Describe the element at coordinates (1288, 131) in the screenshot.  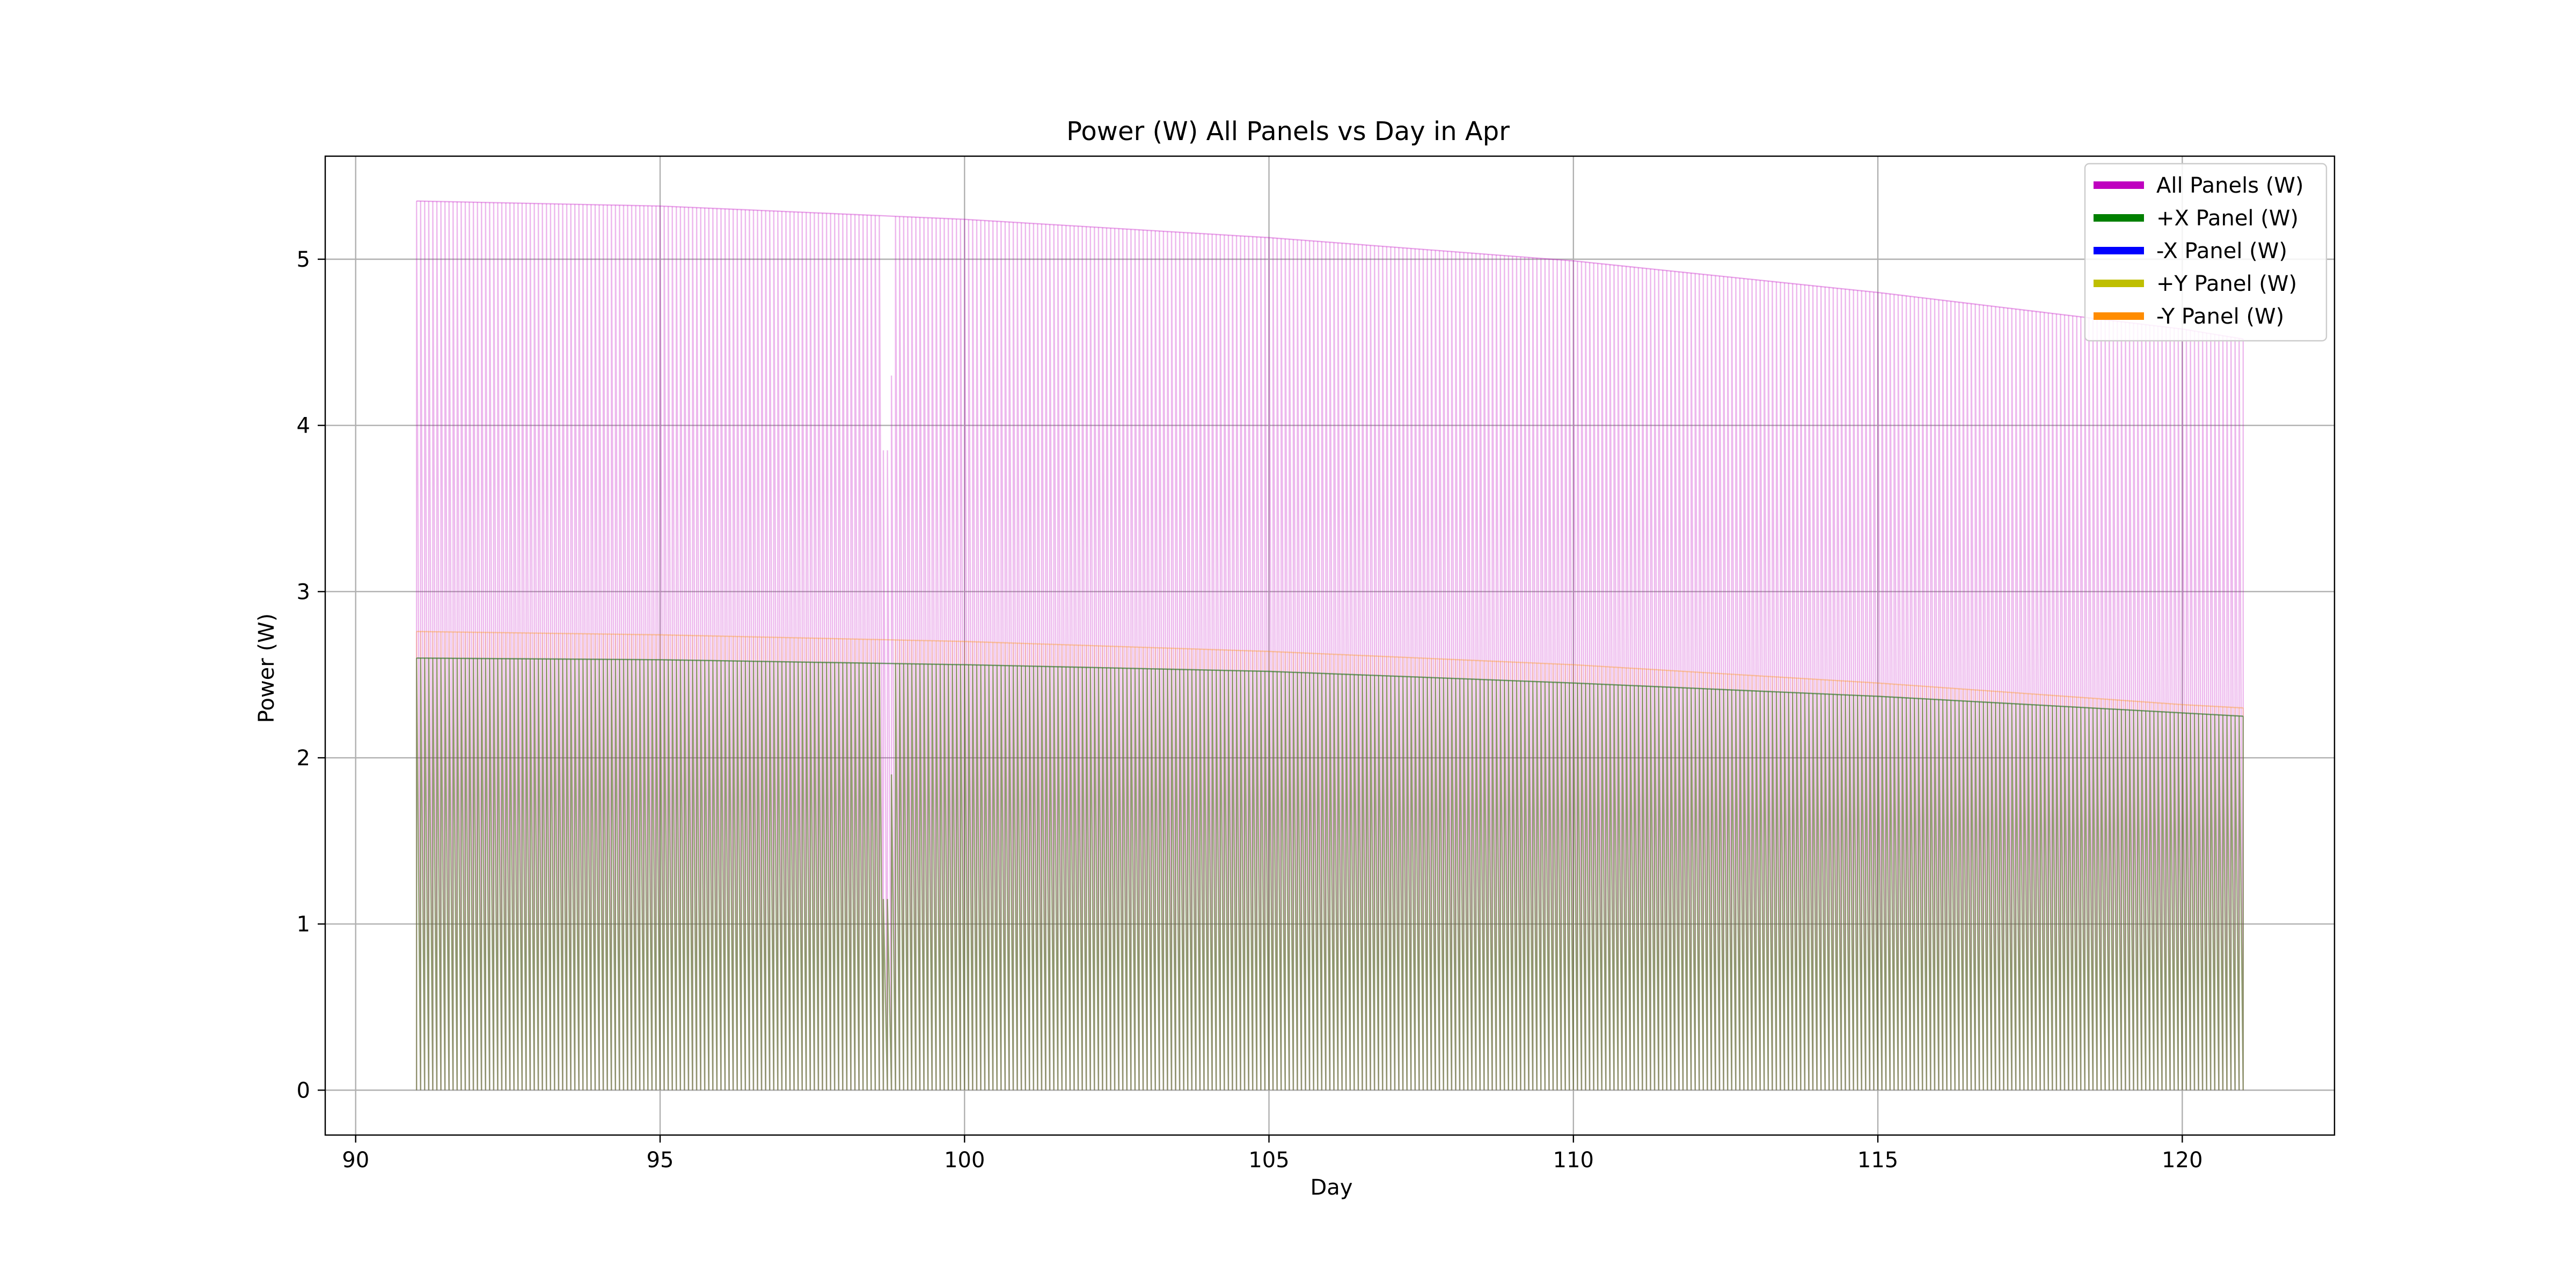
I see `chart-title: Power (W) All Panels vs Day in Apr` at that location.